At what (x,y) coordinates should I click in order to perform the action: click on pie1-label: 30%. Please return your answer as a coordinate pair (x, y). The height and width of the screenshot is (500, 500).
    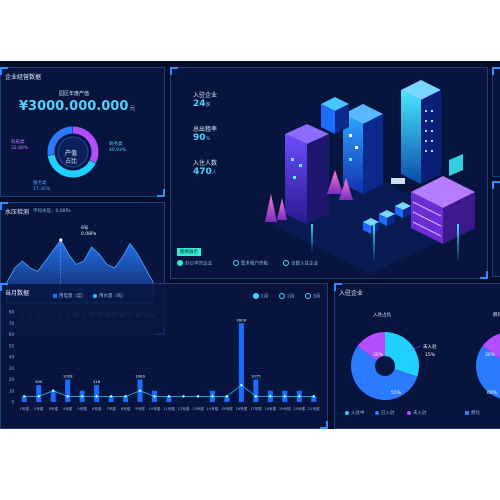
    Looking at the image, I should click on (378, 355).